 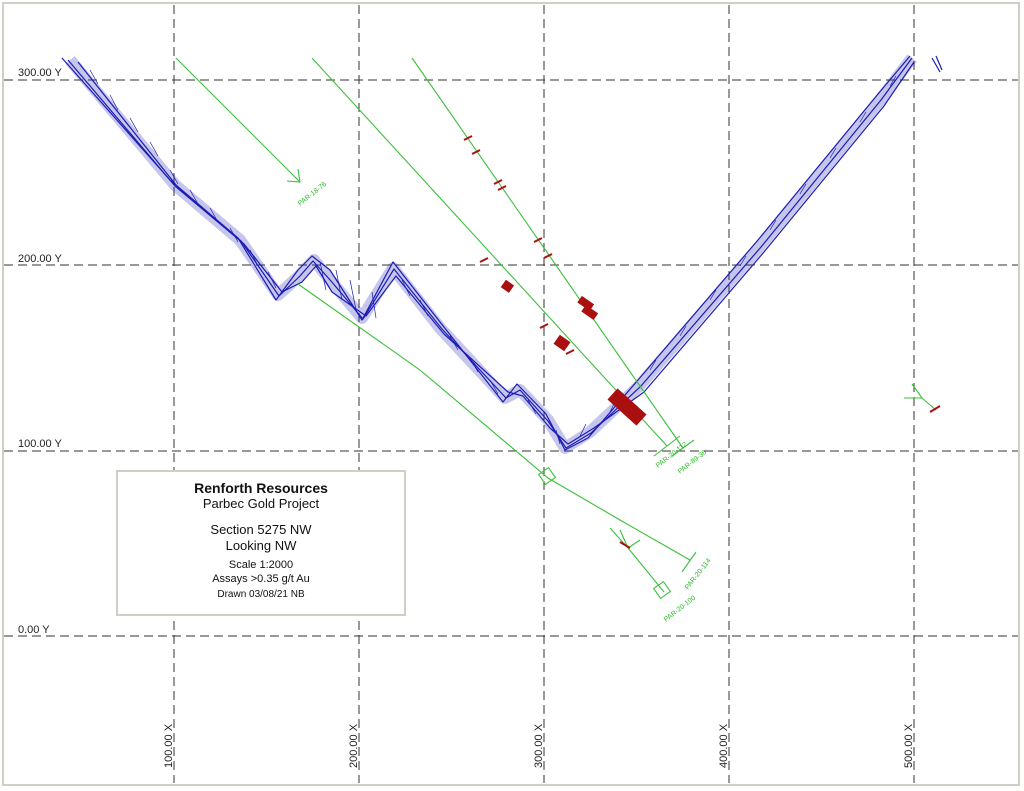 I want to click on project-name: Parbec Gold Project, so click(x=261, y=503).